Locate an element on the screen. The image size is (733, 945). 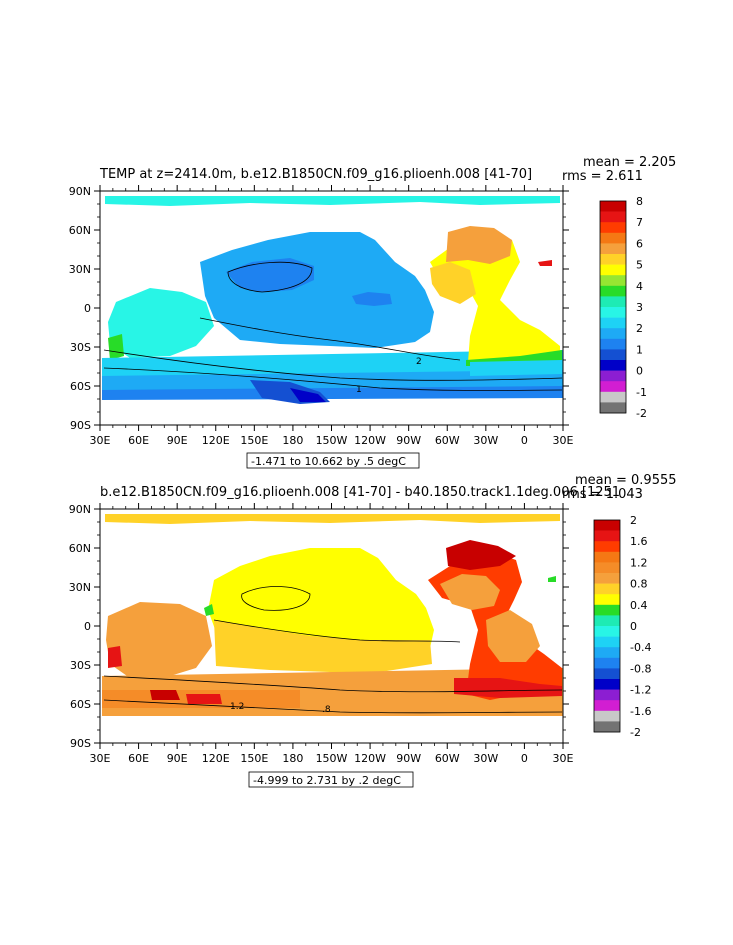
p1-equatorial-patch is located at coordinates (372, 299).